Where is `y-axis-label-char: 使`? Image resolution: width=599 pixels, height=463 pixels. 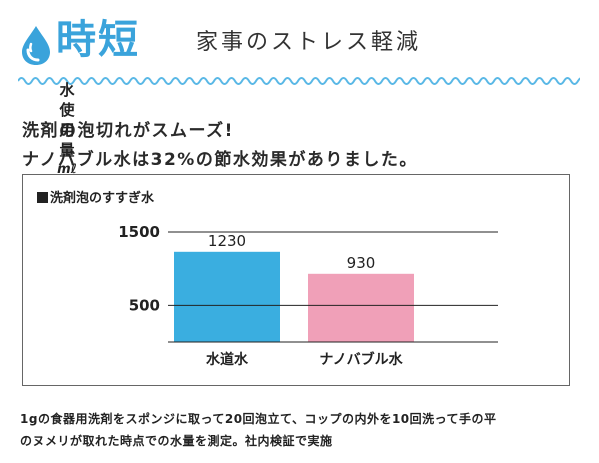
y-axis-label-char: 使 is located at coordinates (67, 110).